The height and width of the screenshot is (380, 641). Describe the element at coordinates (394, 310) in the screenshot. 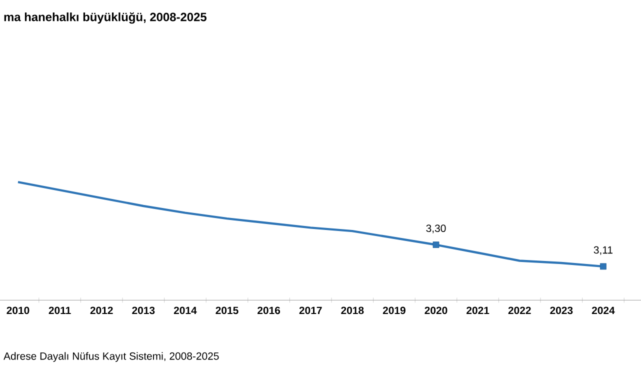

I see `x-tick-label: 2019` at that location.